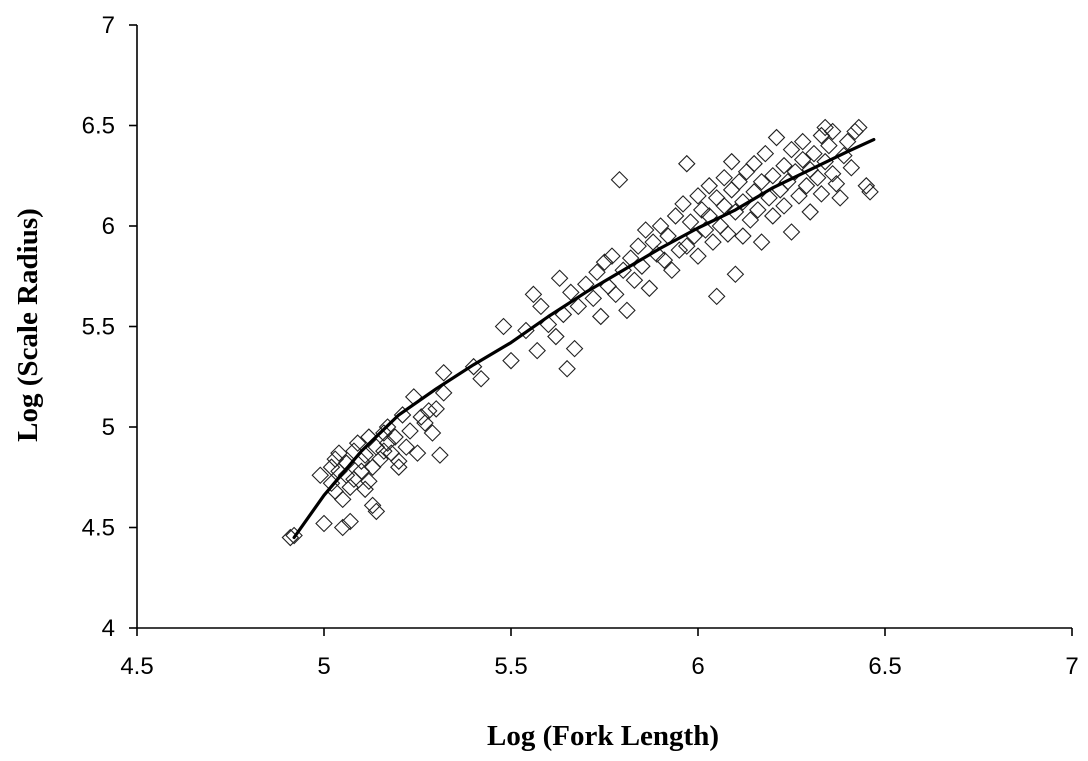 The width and height of the screenshot is (1088, 761). Describe the element at coordinates (98, 327) in the screenshot. I see `y-tick-label: 5.5` at that location.